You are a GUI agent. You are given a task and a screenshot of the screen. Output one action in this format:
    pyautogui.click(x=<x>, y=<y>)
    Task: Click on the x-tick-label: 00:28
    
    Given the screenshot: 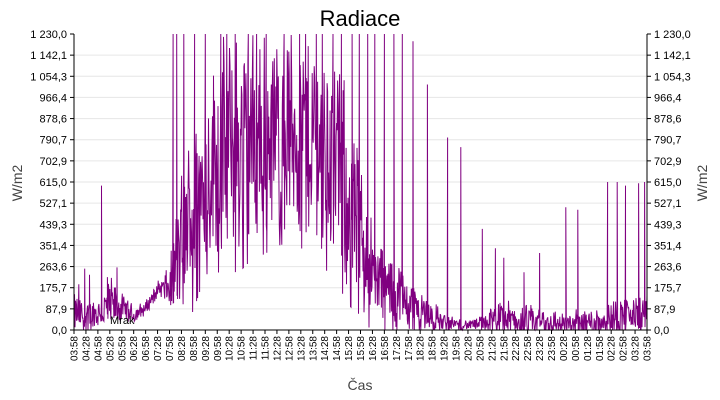 What is the action you would take?
    pyautogui.click(x=564, y=348)
    